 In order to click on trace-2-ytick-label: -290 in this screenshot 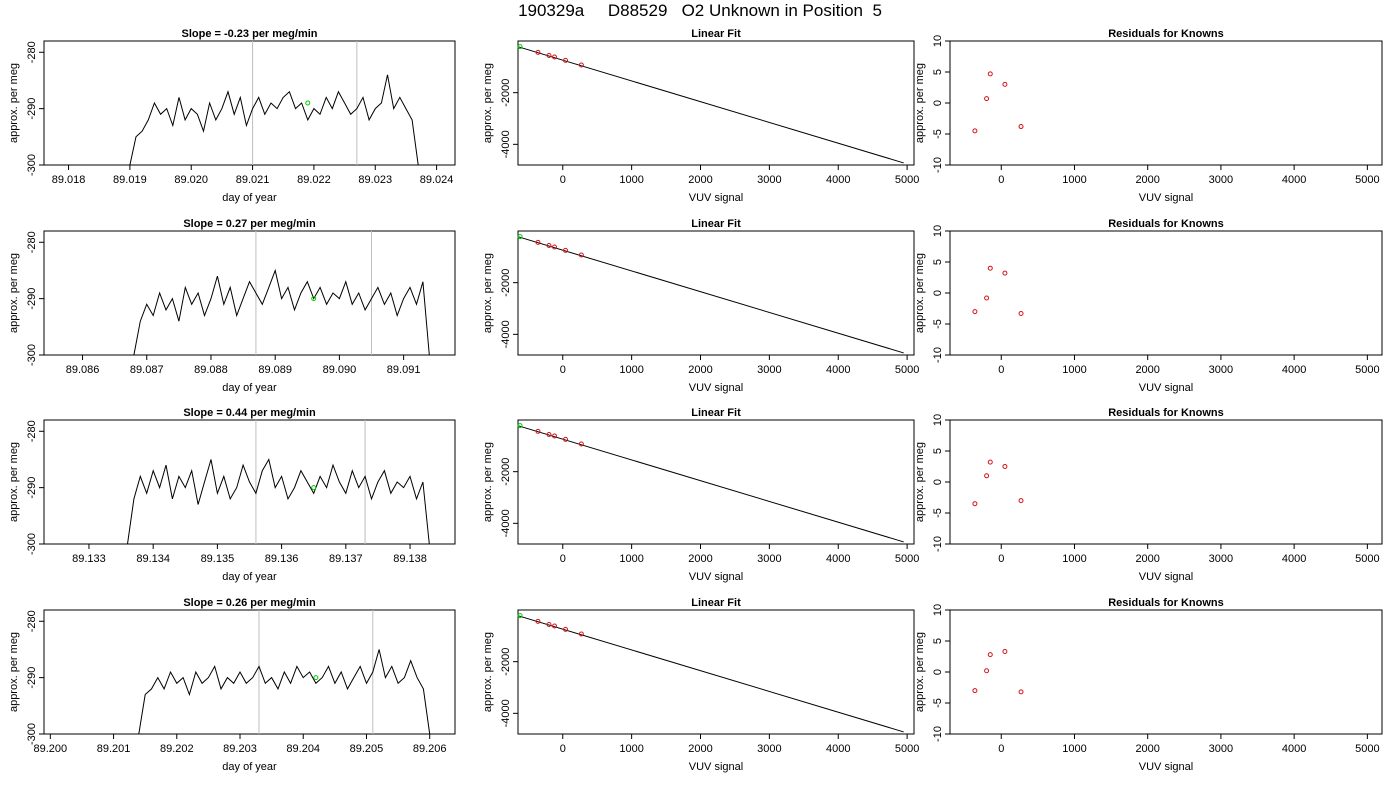, I will do `click(32, 299)`.